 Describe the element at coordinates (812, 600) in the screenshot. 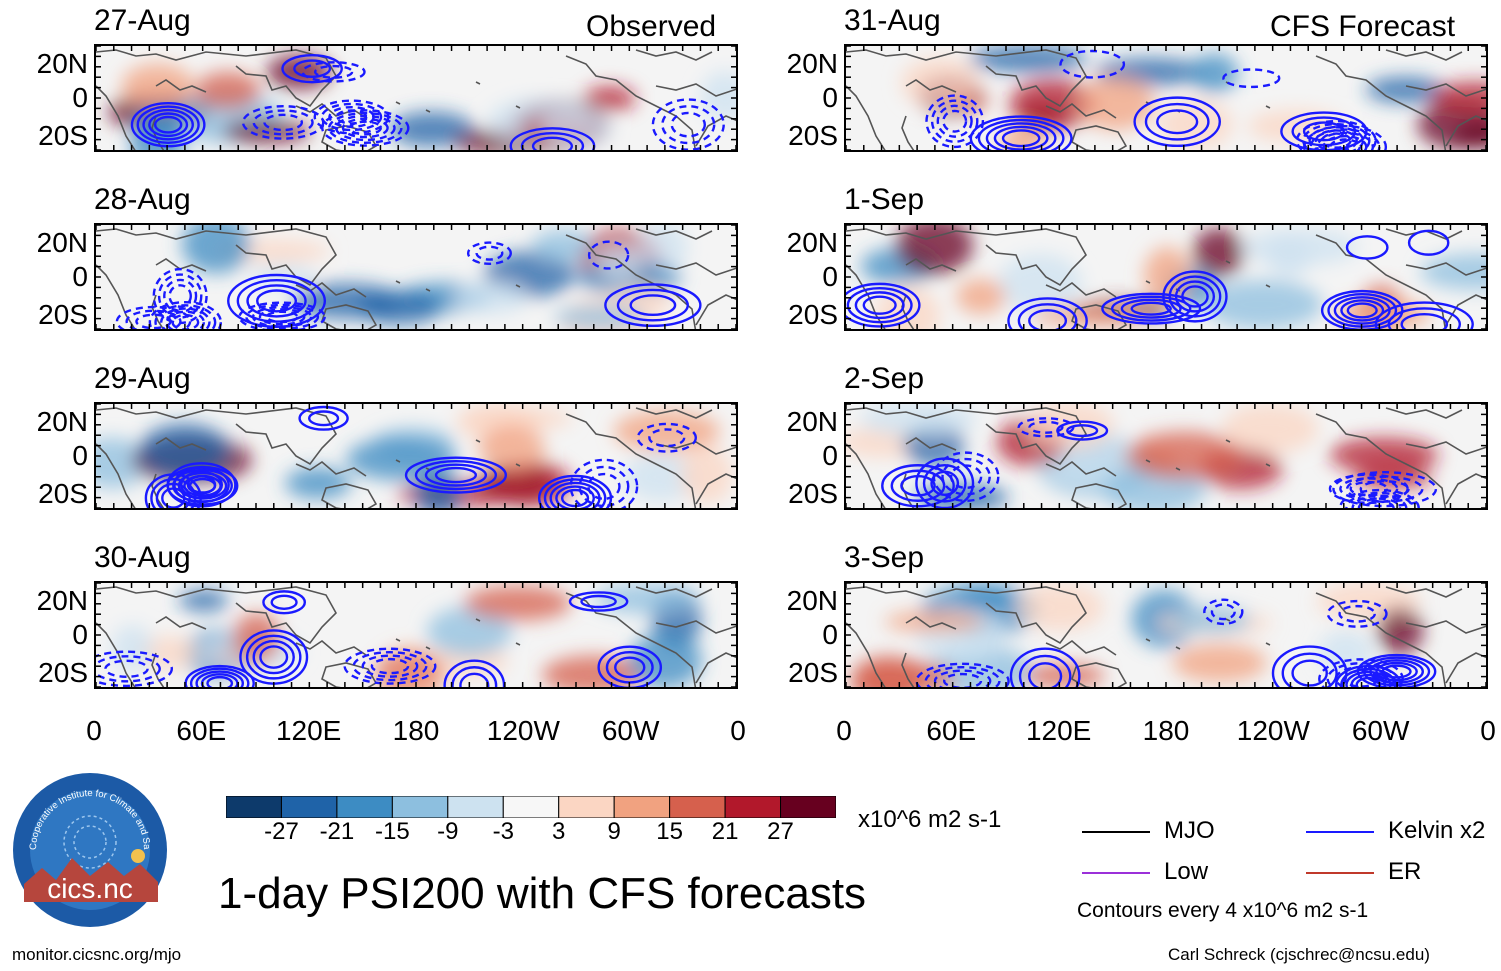

I see `lat-label-1-3-0: 20N` at that location.